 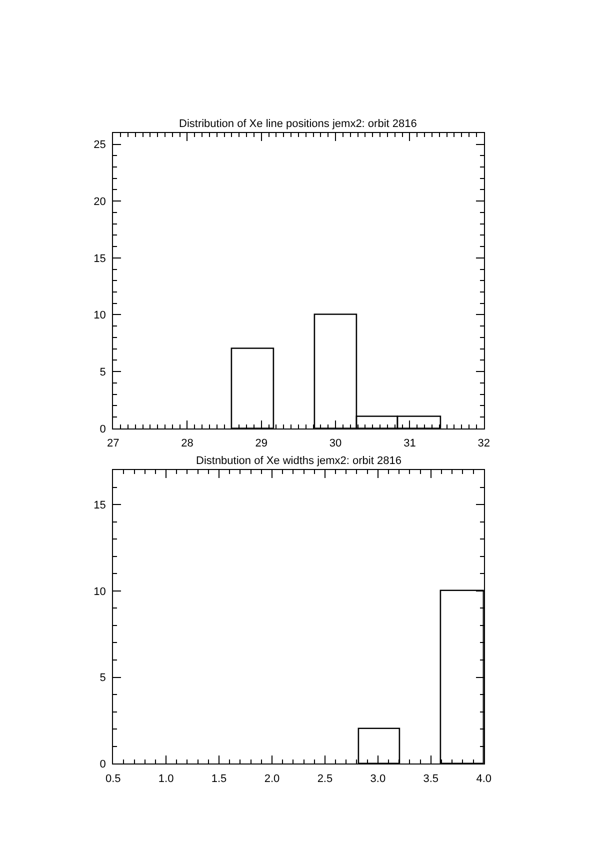 I want to click on chart-title: Distnbution of Xe widths jemx2: orbit 2816, so click(x=299, y=461).